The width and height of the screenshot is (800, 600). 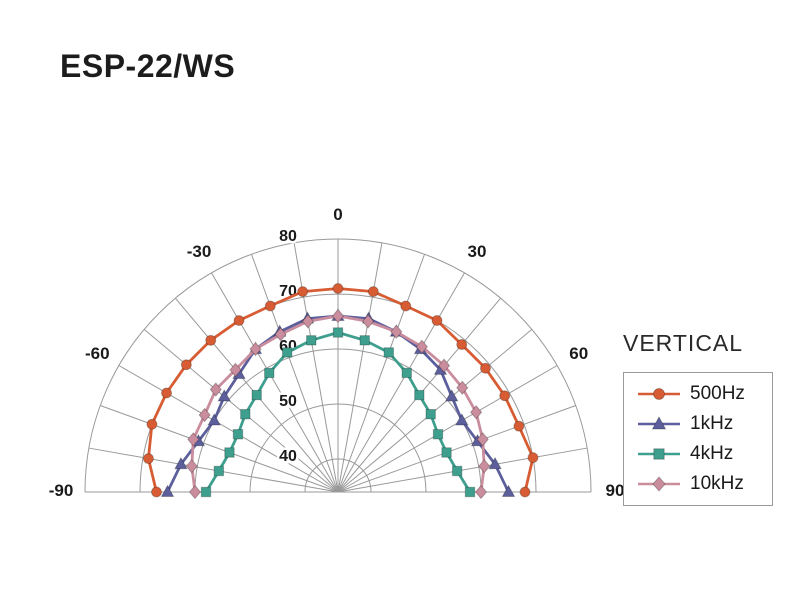 I want to click on angle-tick-label: -60, so click(x=97, y=353).